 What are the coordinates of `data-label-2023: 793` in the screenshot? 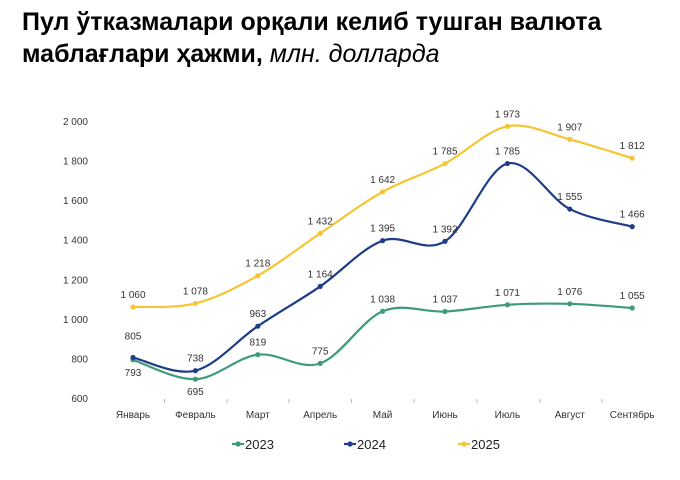 It's located at (133, 373).